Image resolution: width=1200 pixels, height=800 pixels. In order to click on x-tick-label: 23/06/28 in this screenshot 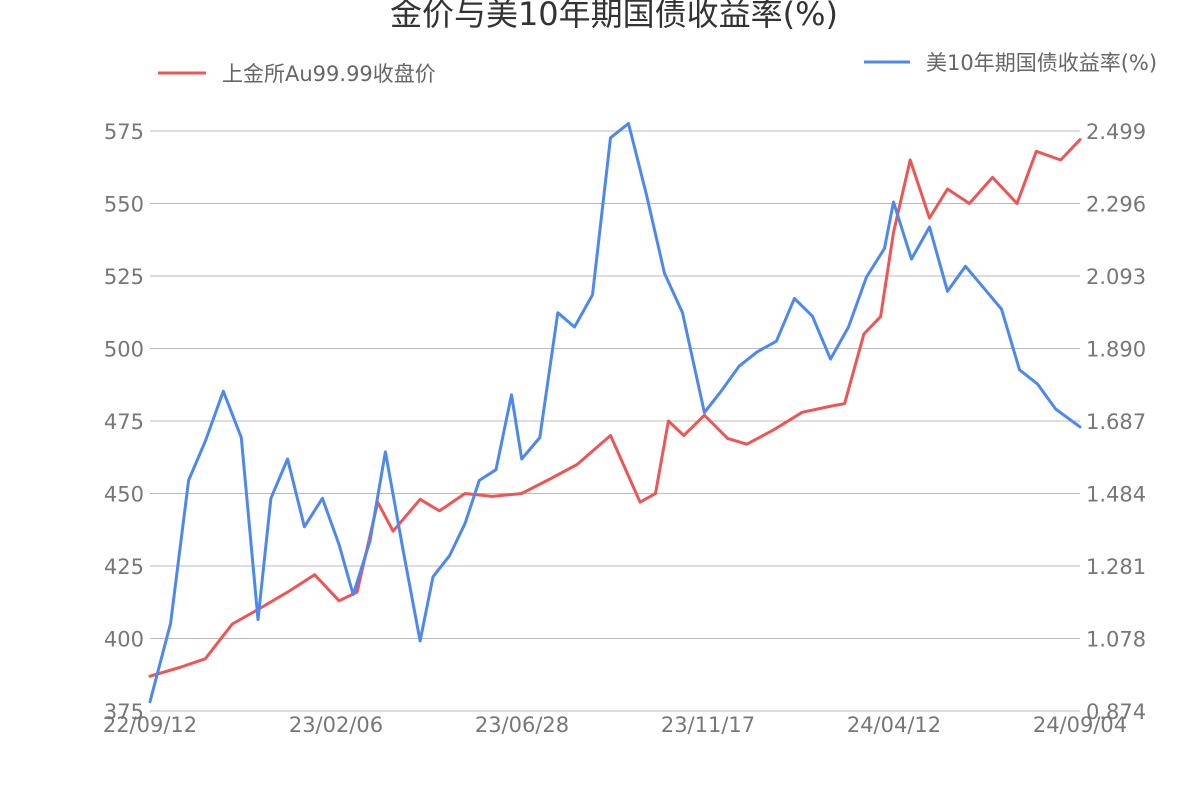, I will do `click(522, 725)`.